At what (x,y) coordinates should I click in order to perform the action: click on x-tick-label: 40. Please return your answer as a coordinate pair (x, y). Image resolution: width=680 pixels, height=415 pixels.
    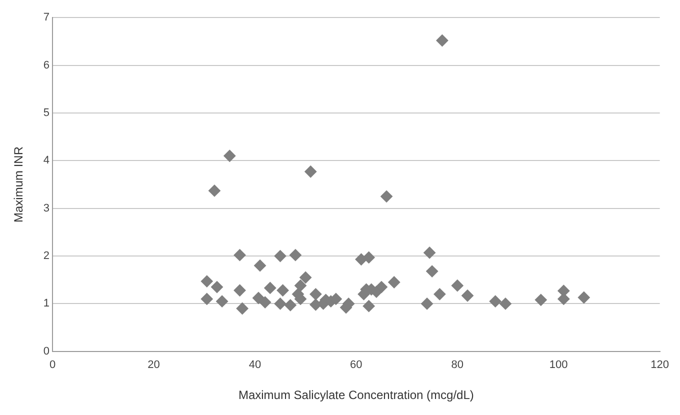
    Looking at the image, I should click on (255, 365).